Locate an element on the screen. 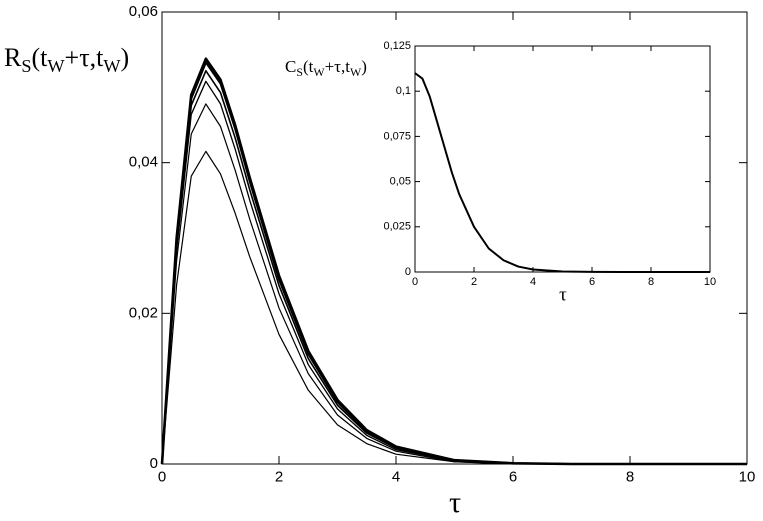  y-tick-label: 0,06 is located at coordinates (143, 11).